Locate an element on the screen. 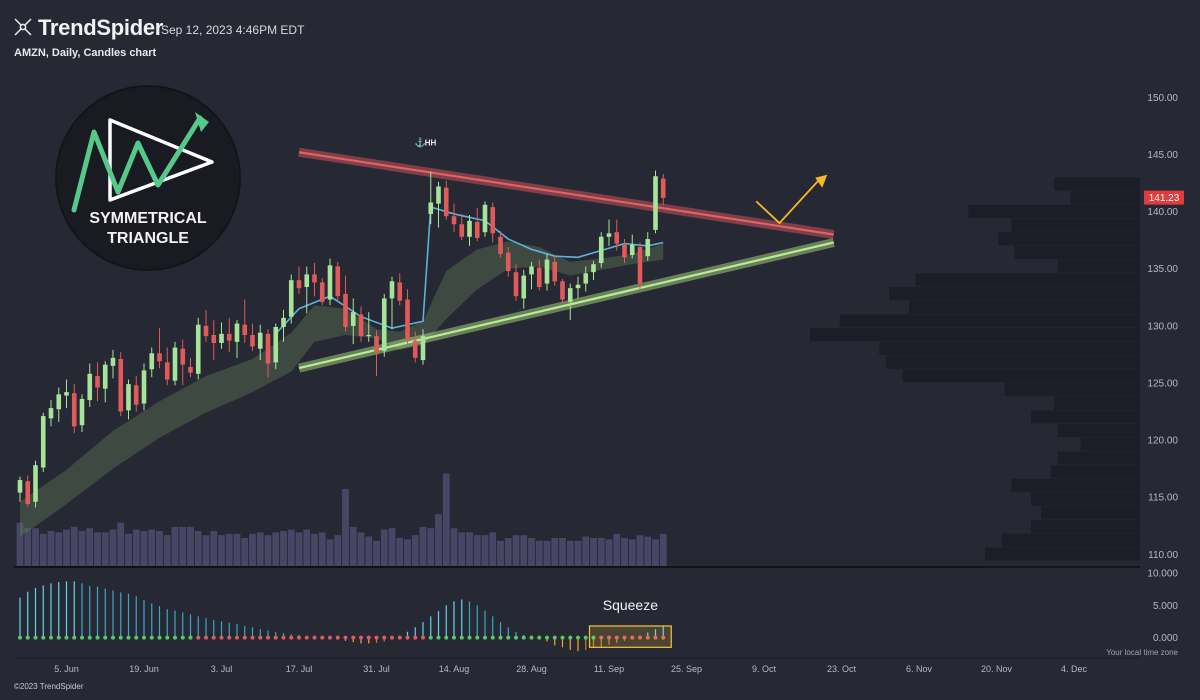 The width and height of the screenshot is (1200, 700). arrow-head-icon is located at coordinates (821, 181).